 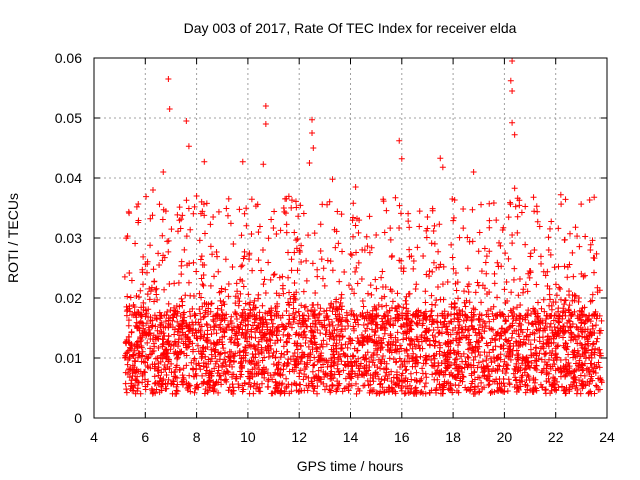 What do you see at coordinates (350, 466) in the screenshot?
I see `x-axis-label: GPS time / hours` at bounding box center [350, 466].